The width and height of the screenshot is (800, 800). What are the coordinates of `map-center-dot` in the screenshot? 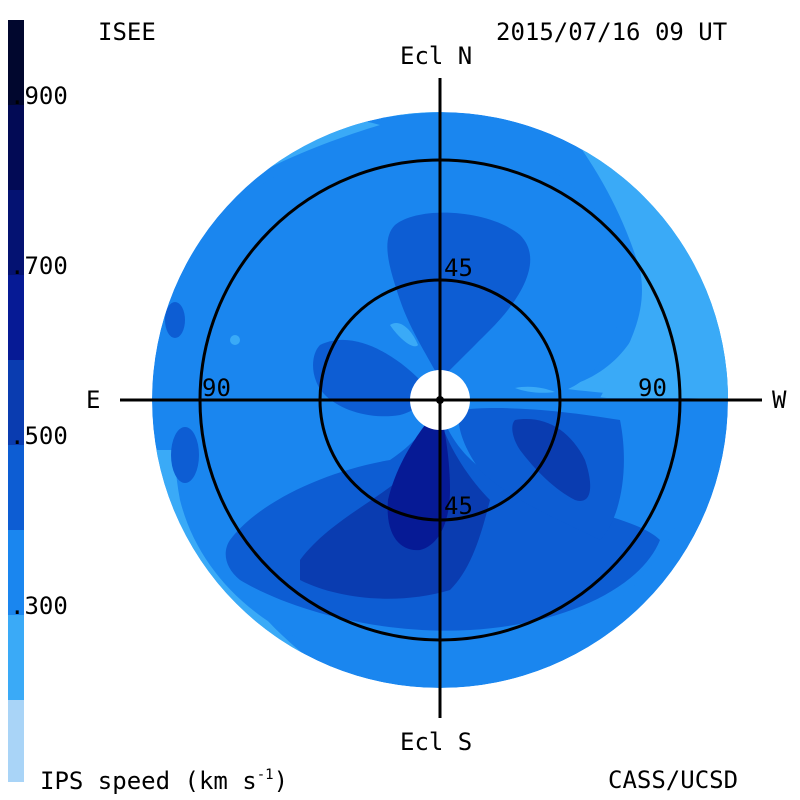 It's located at (440, 400).